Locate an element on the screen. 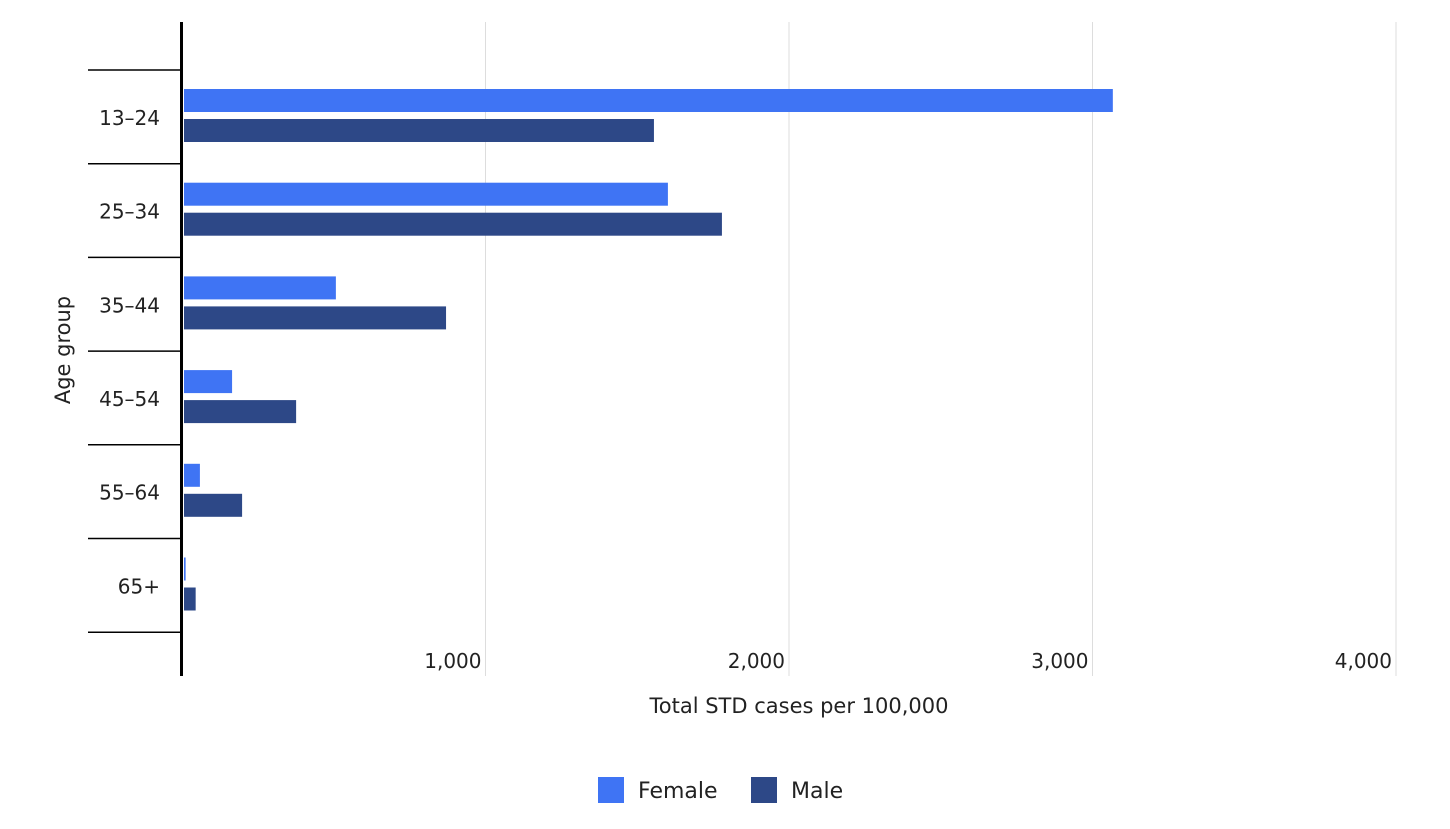 This screenshot has height=829, width=1450. y-tick-label: 13–24 is located at coordinates (129, 118).